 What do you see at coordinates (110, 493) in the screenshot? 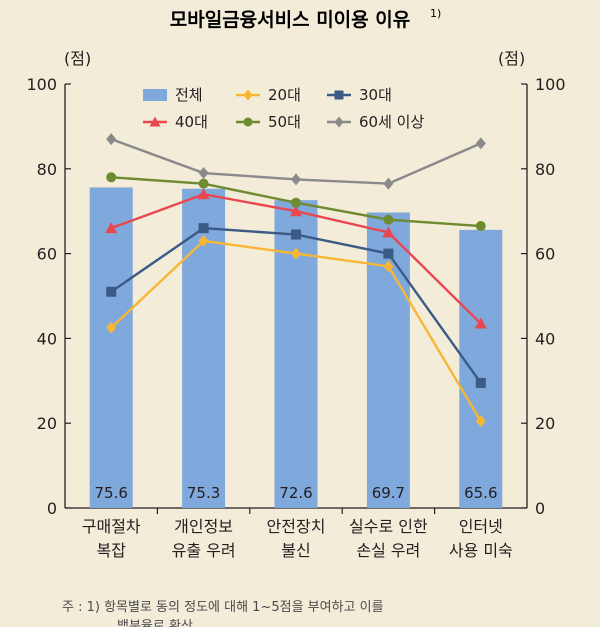
I see `bar-data-label: 75.6` at bounding box center [110, 493].